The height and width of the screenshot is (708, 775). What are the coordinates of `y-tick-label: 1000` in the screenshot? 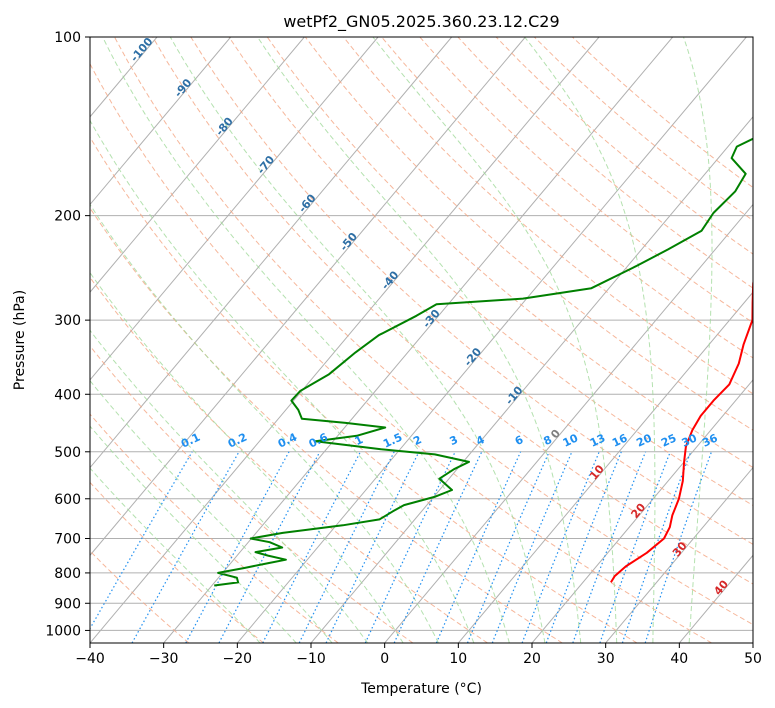 It's located at (63, 631).